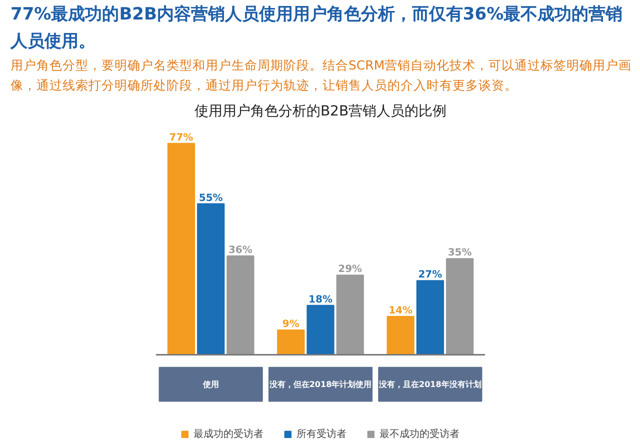 Image resolution: width=640 pixels, height=447 pixels. Describe the element at coordinates (430, 384) in the screenshot. I see `x-tick-label: 没有，且在2018年没有计划` at that location.